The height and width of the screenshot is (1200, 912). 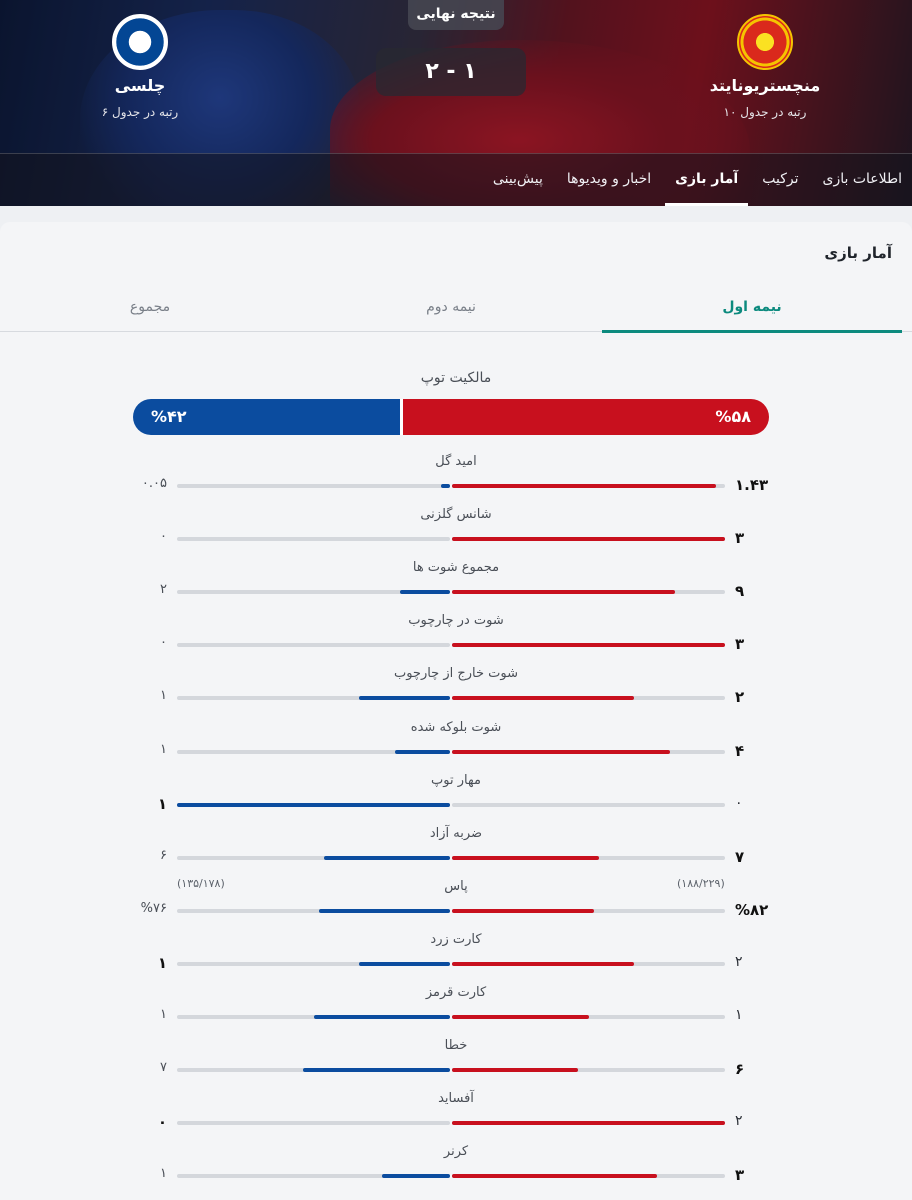 I want to click on tab-match-stats: آمار بازی, so click(x=707, y=179).